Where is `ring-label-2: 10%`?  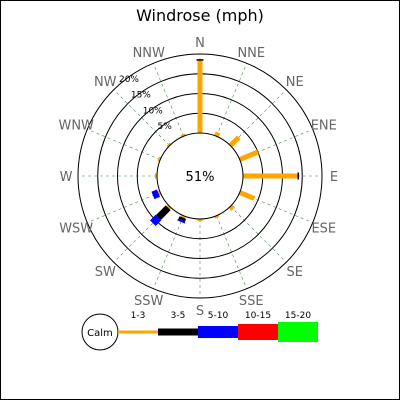
ring-label-2: 10% is located at coordinates (153, 111).